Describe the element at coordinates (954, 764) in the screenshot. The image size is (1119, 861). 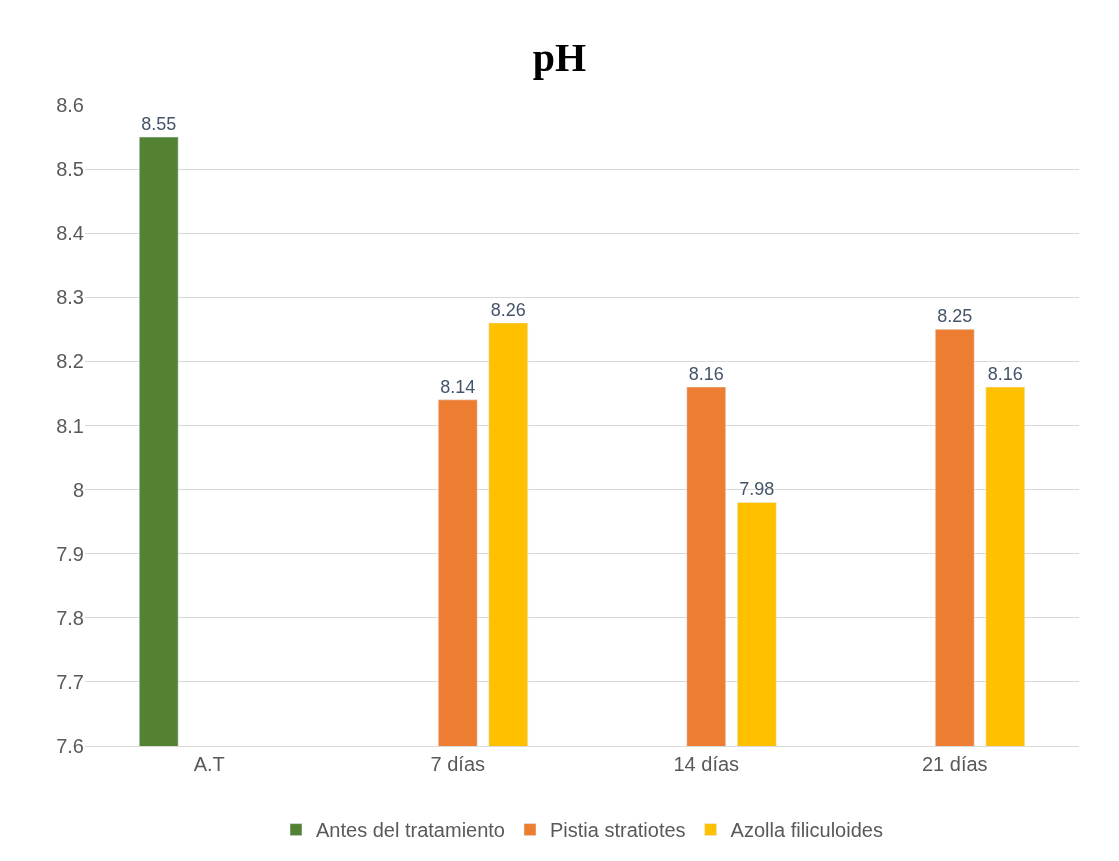
I see `x-tick-label: 21 días` at that location.